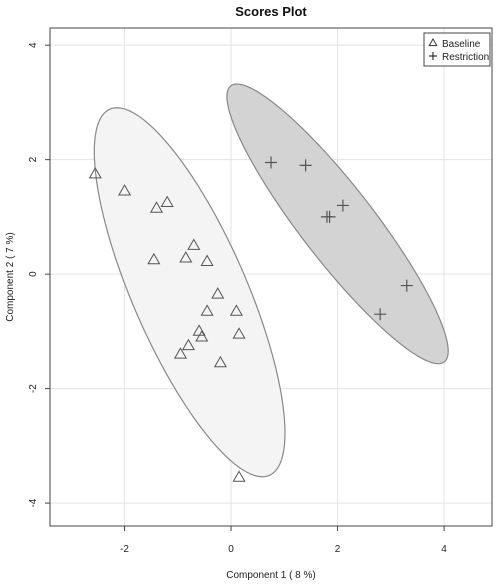 This screenshot has height=587, width=498. What do you see at coordinates (283, 540) in the screenshot?
I see `x-axis-ticks: -2 0 2 4` at bounding box center [283, 540].